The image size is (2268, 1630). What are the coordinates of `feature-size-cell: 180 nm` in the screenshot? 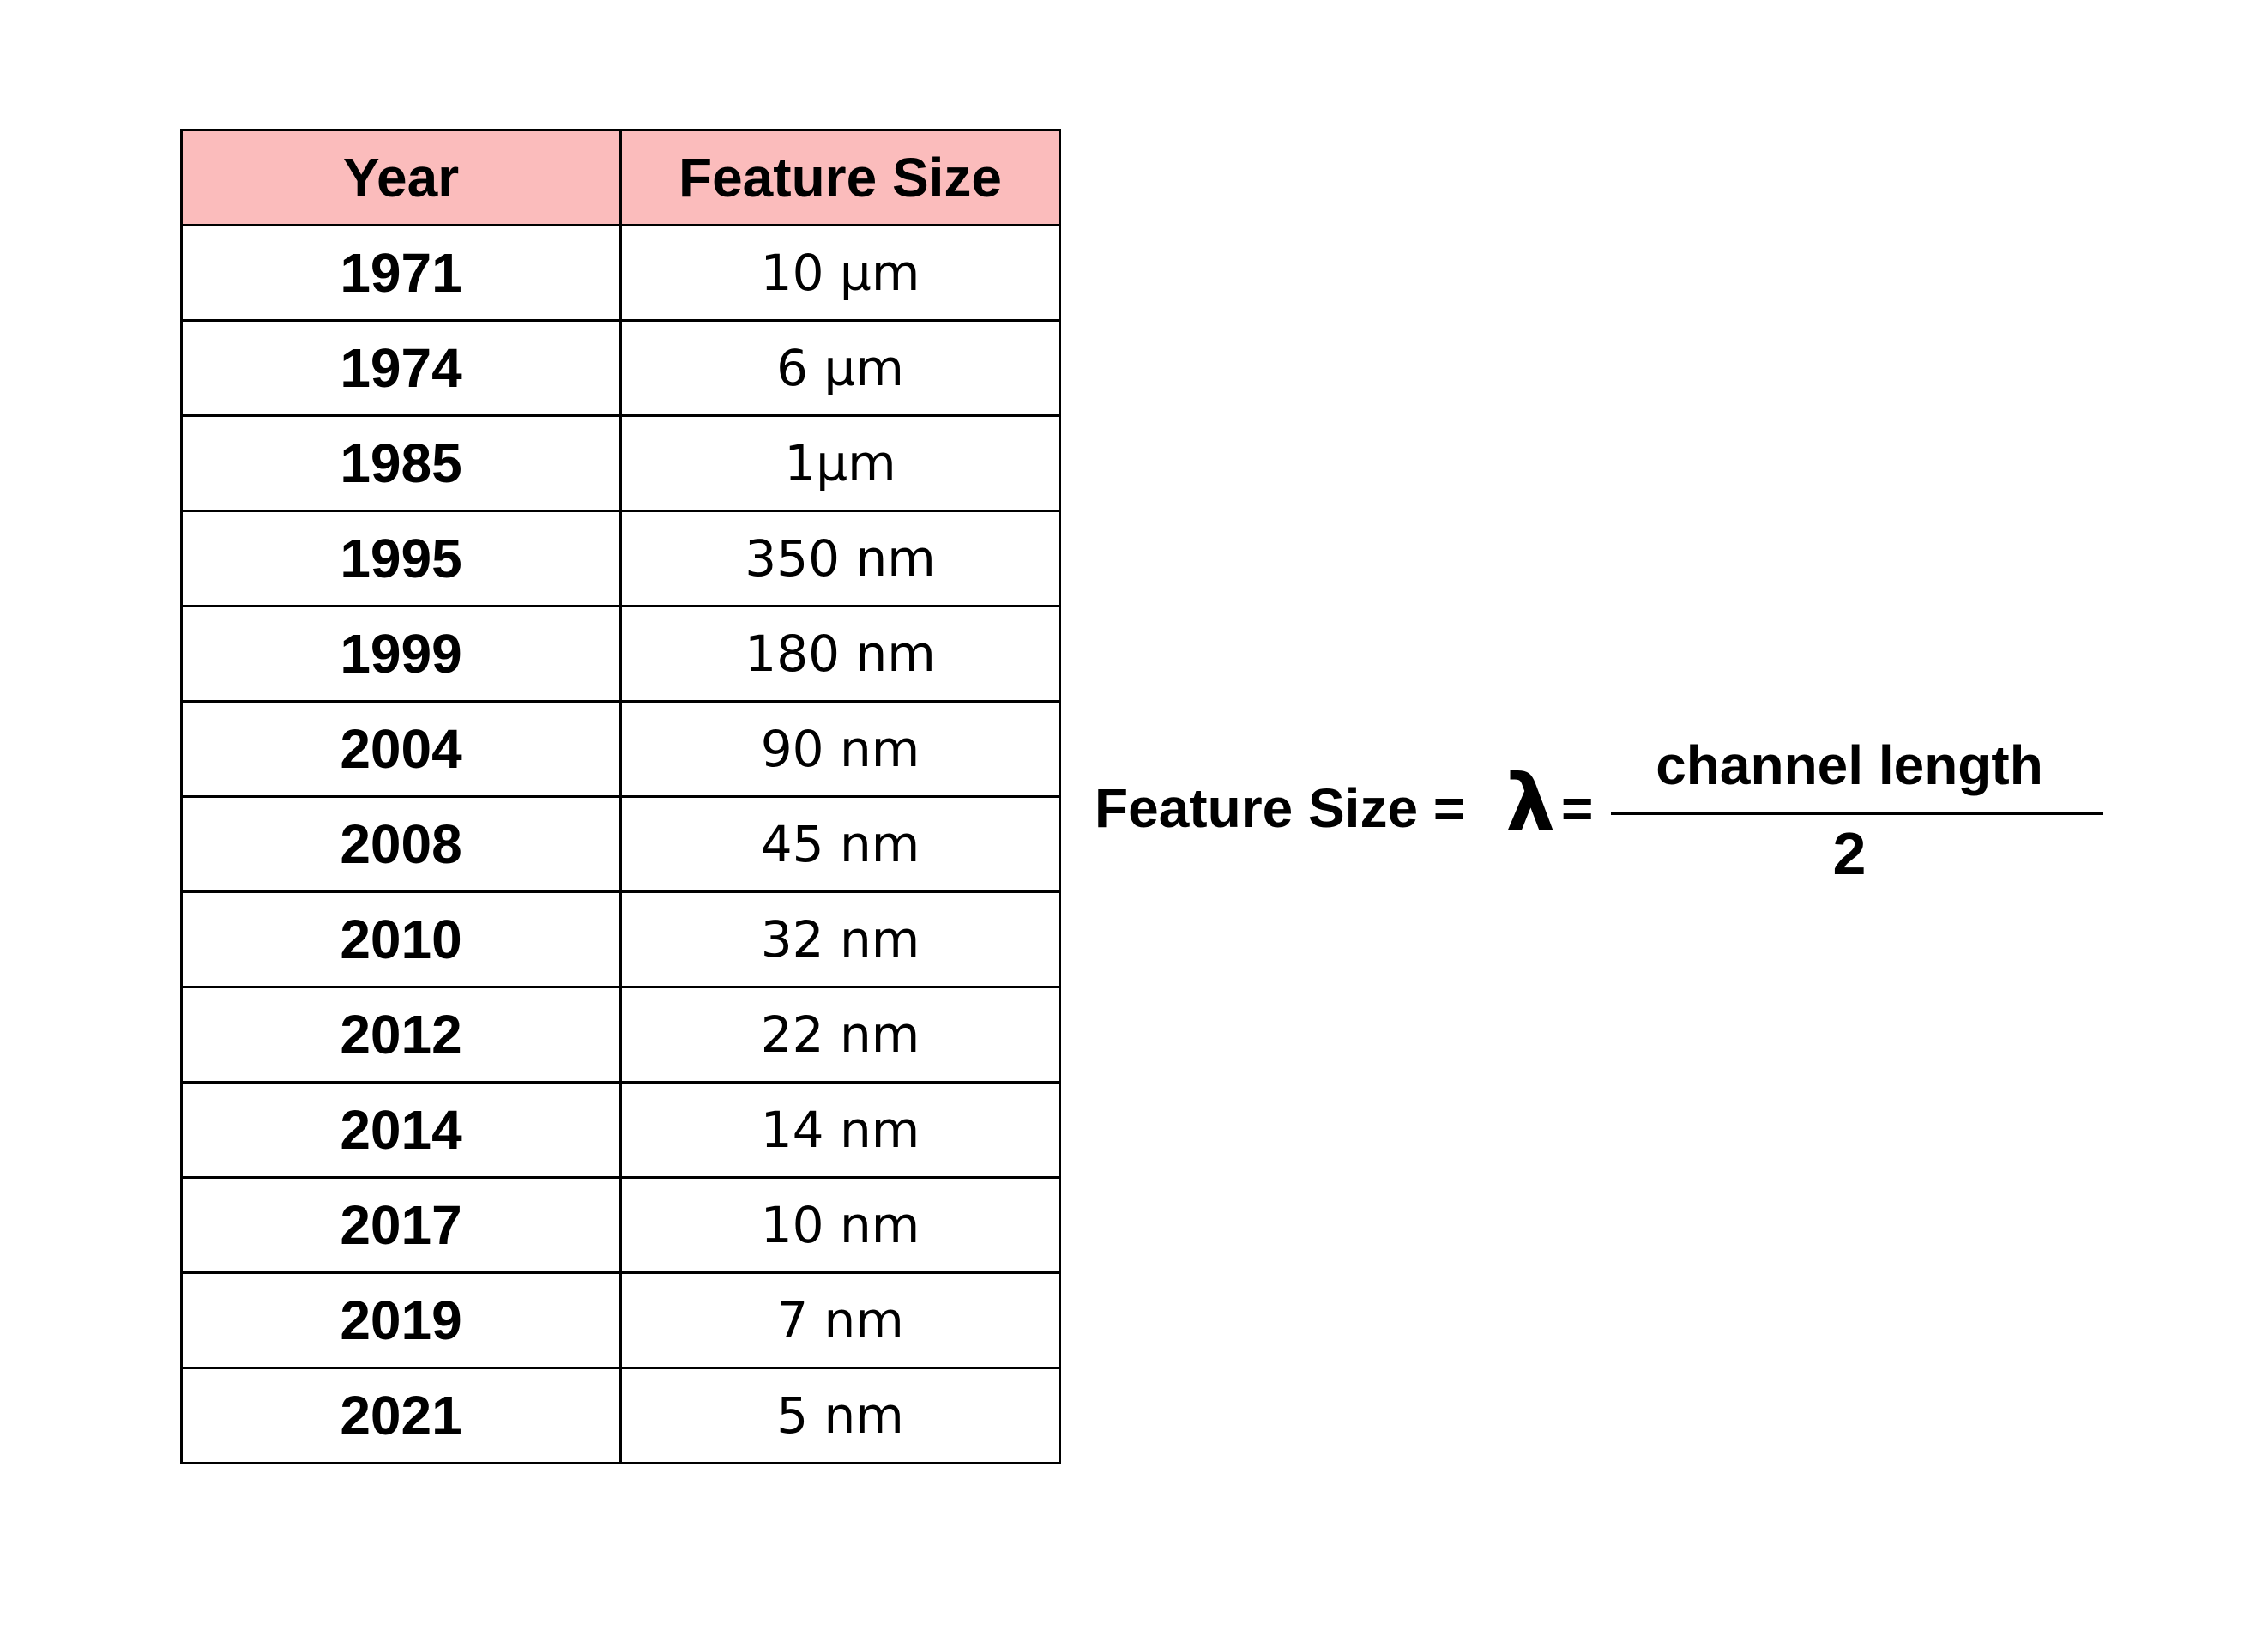 It's located at (840, 654).